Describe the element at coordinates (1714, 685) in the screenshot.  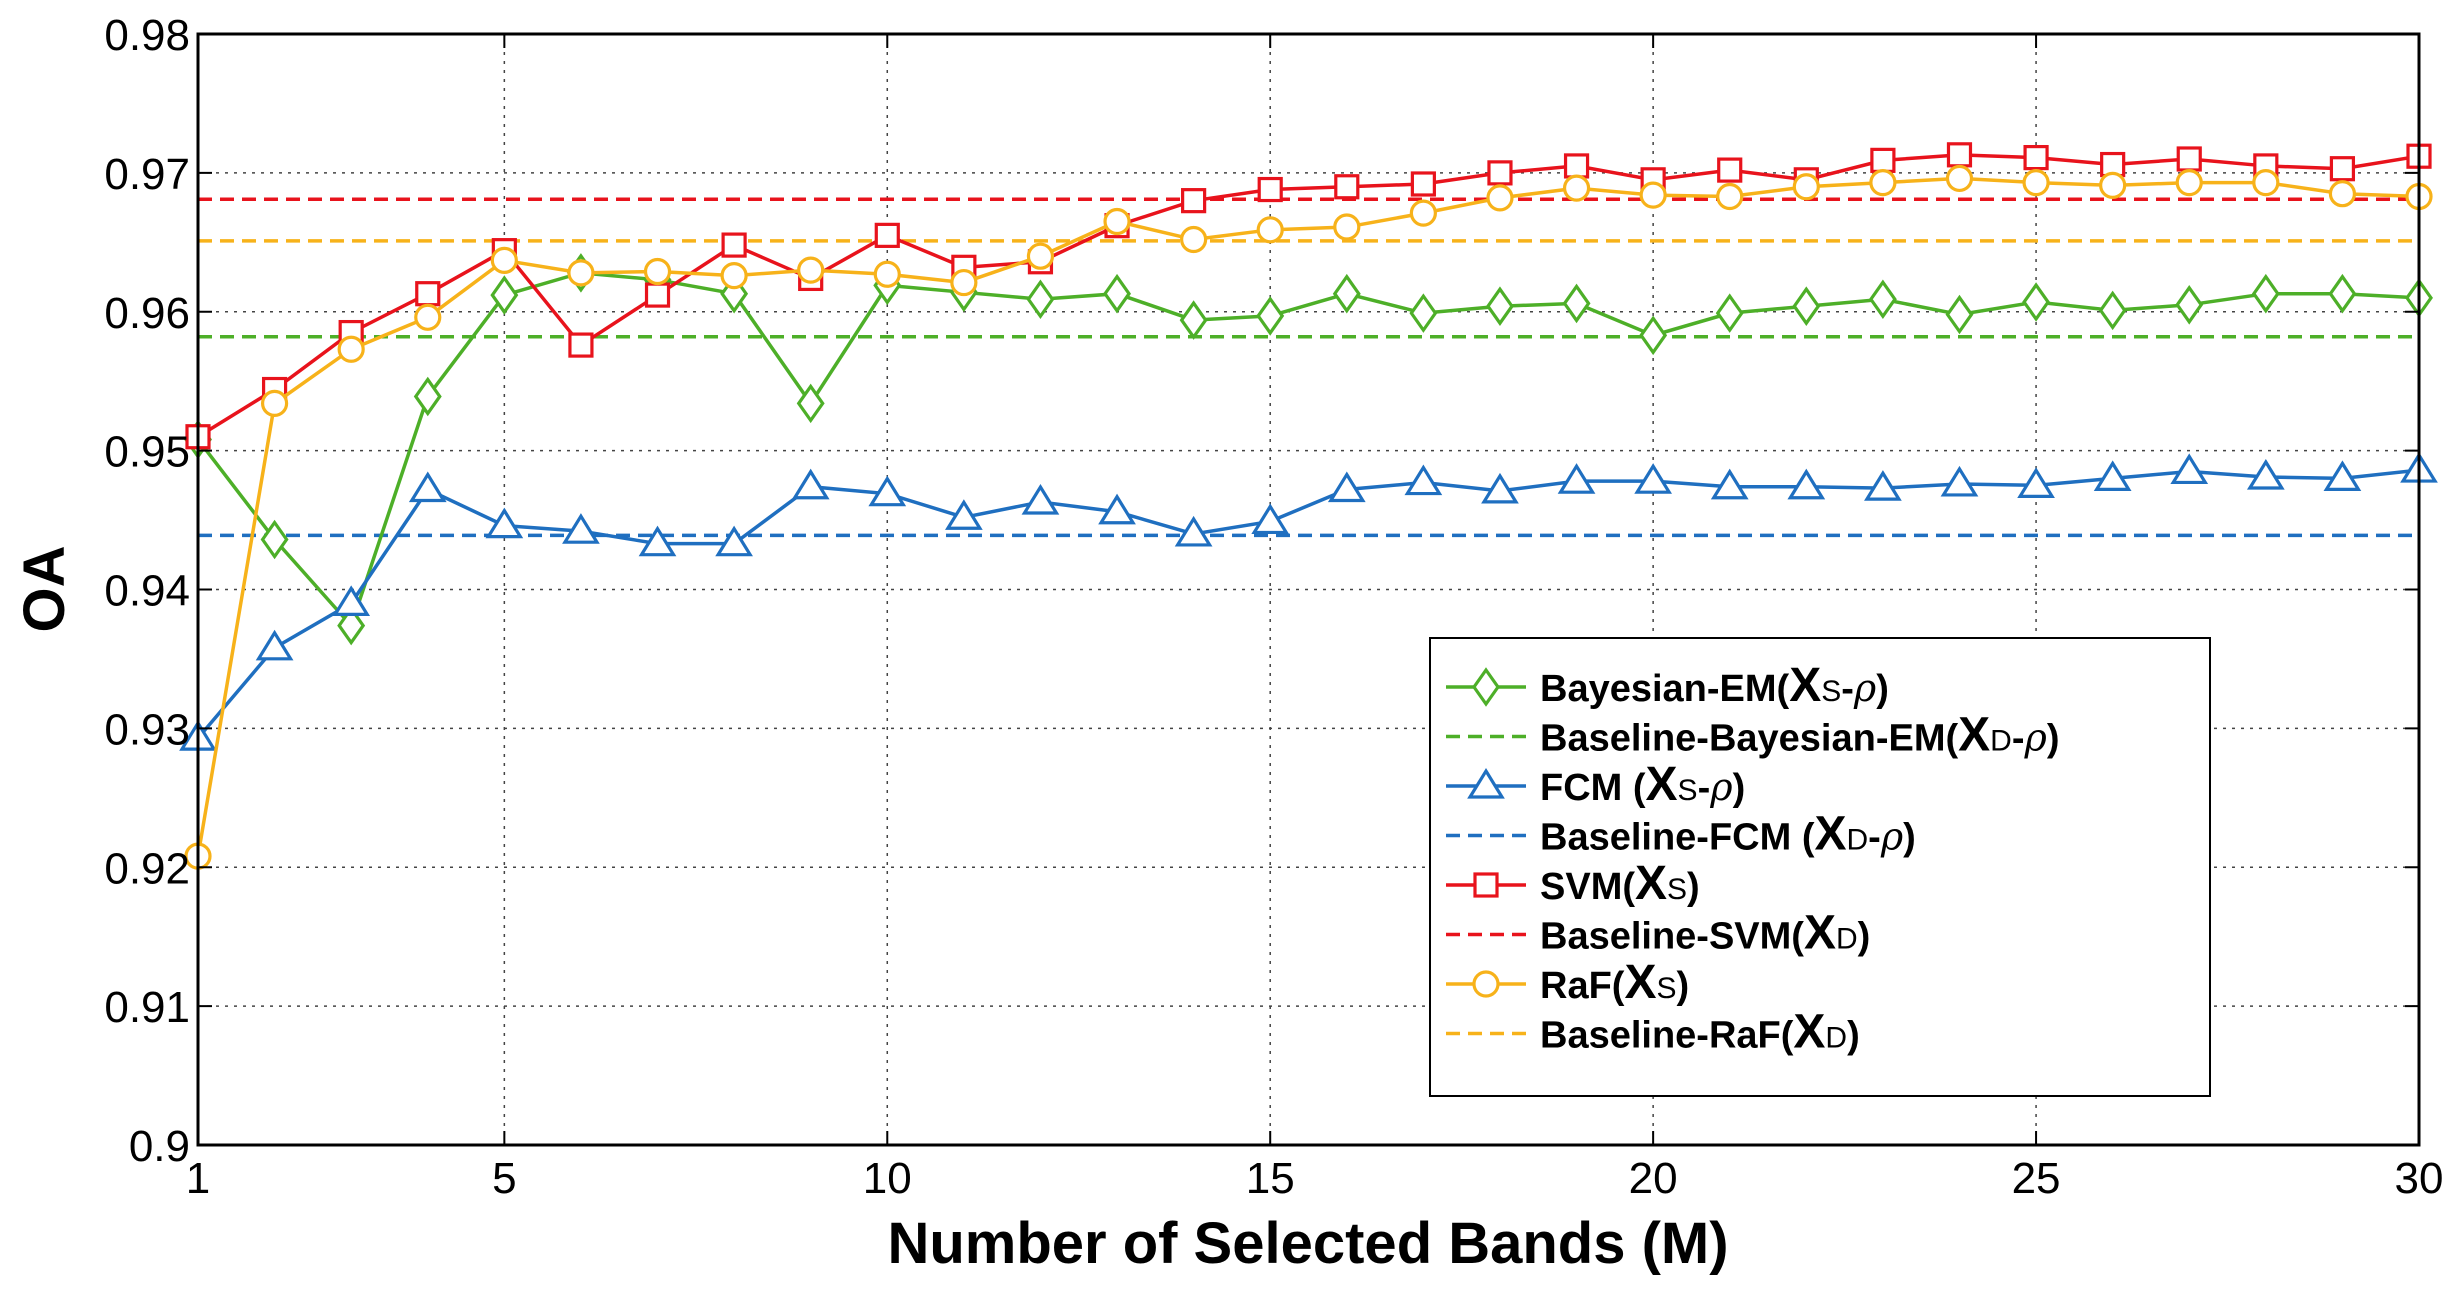
I see `legend-label: Bayesian-EM(XS-ρ)` at that location.